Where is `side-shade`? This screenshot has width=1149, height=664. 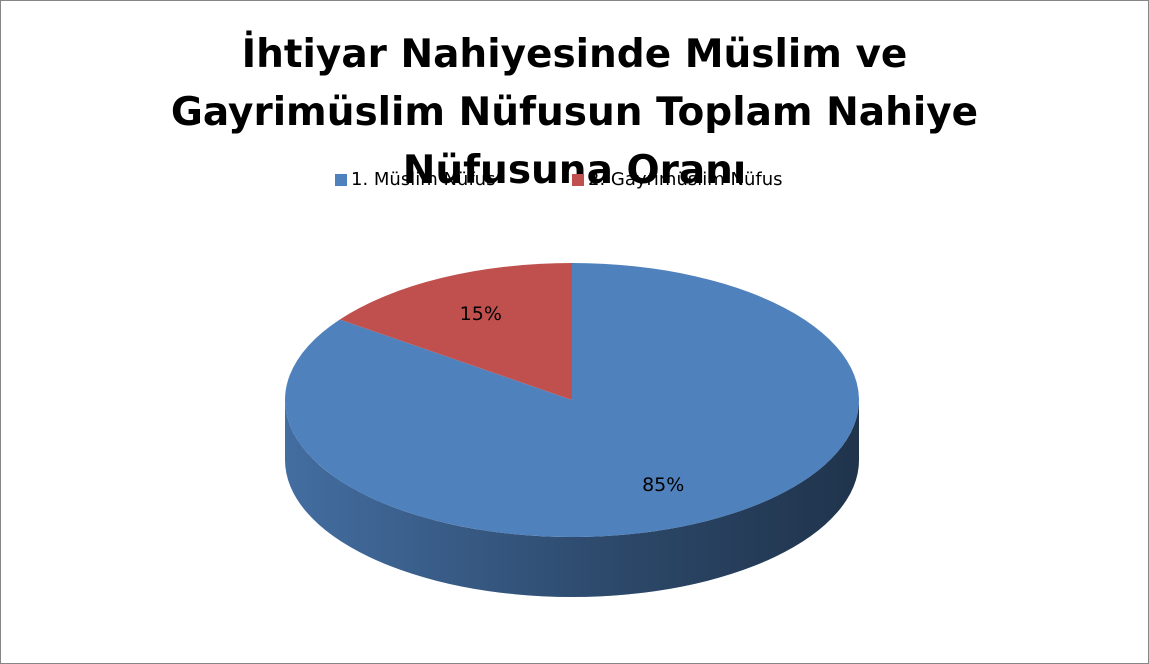 side-shade is located at coordinates (572, 498).